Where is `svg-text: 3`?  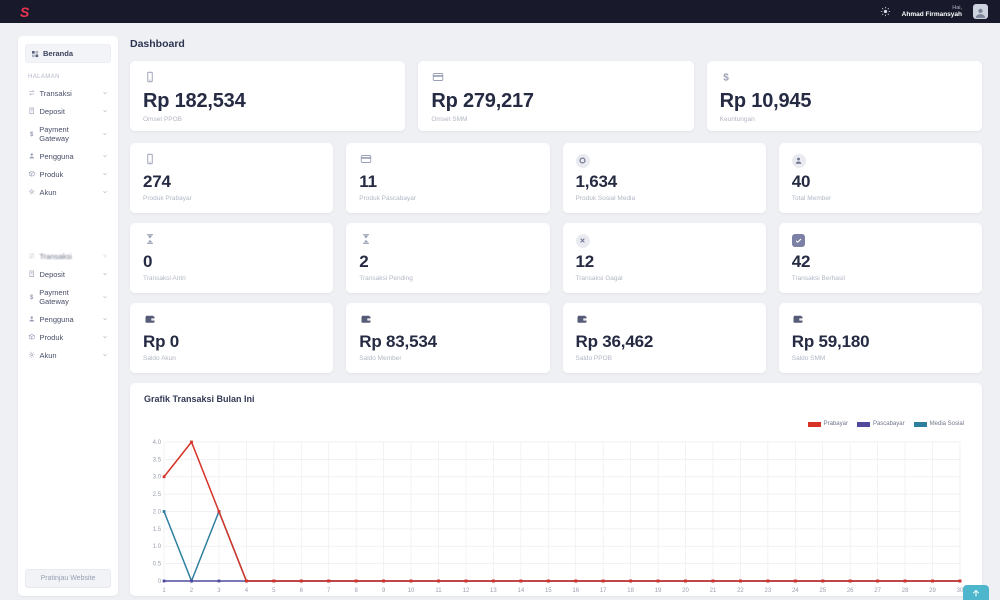
svg-text: 3 is located at coordinates (219, 591).